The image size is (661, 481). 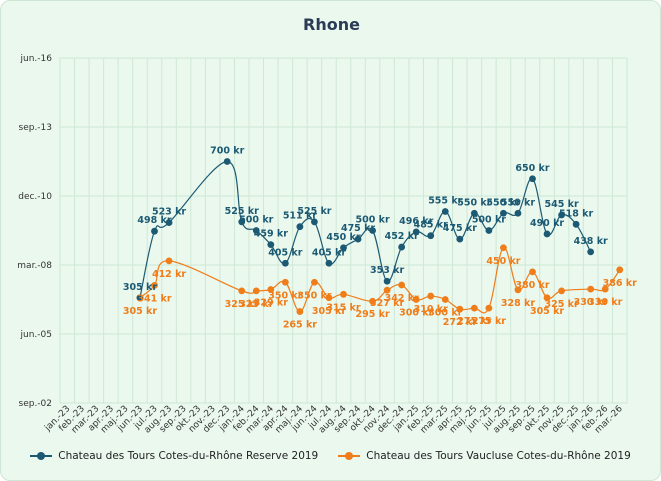 What do you see at coordinates (36, 335) in the screenshot?
I see `y-tick-label: jun.-05` at bounding box center [36, 335].